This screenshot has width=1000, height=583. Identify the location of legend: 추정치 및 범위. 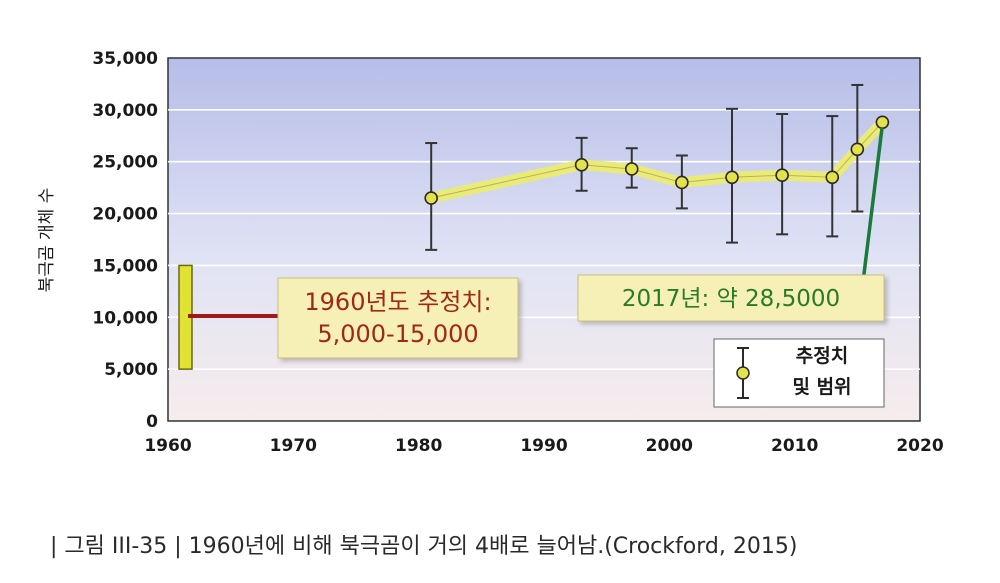
(799, 373).